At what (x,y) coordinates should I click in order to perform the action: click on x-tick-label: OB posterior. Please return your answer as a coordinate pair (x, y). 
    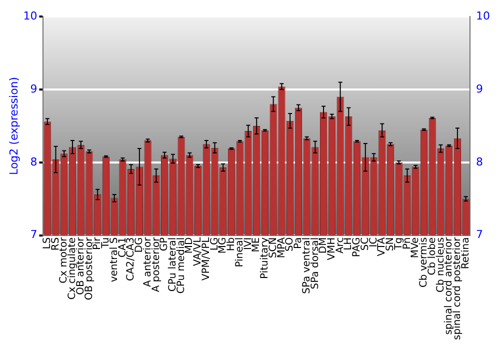
    Looking at the image, I should click on (89, 268).